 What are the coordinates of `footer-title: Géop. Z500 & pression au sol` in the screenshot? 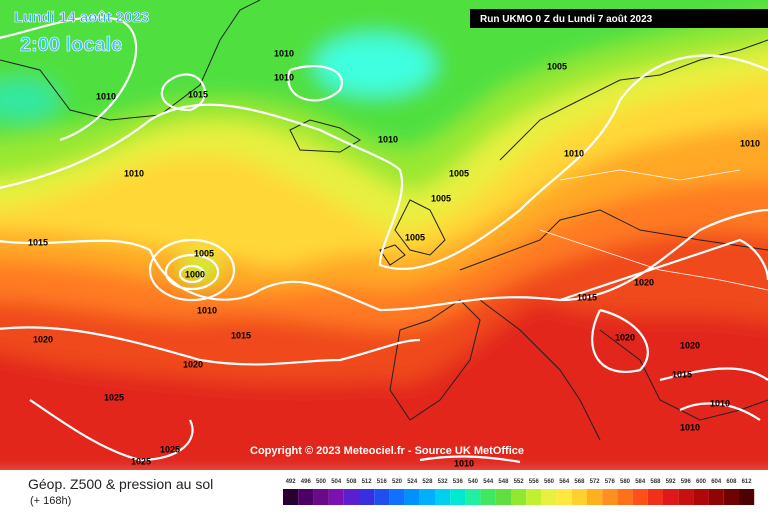 It's located at (120, 484).